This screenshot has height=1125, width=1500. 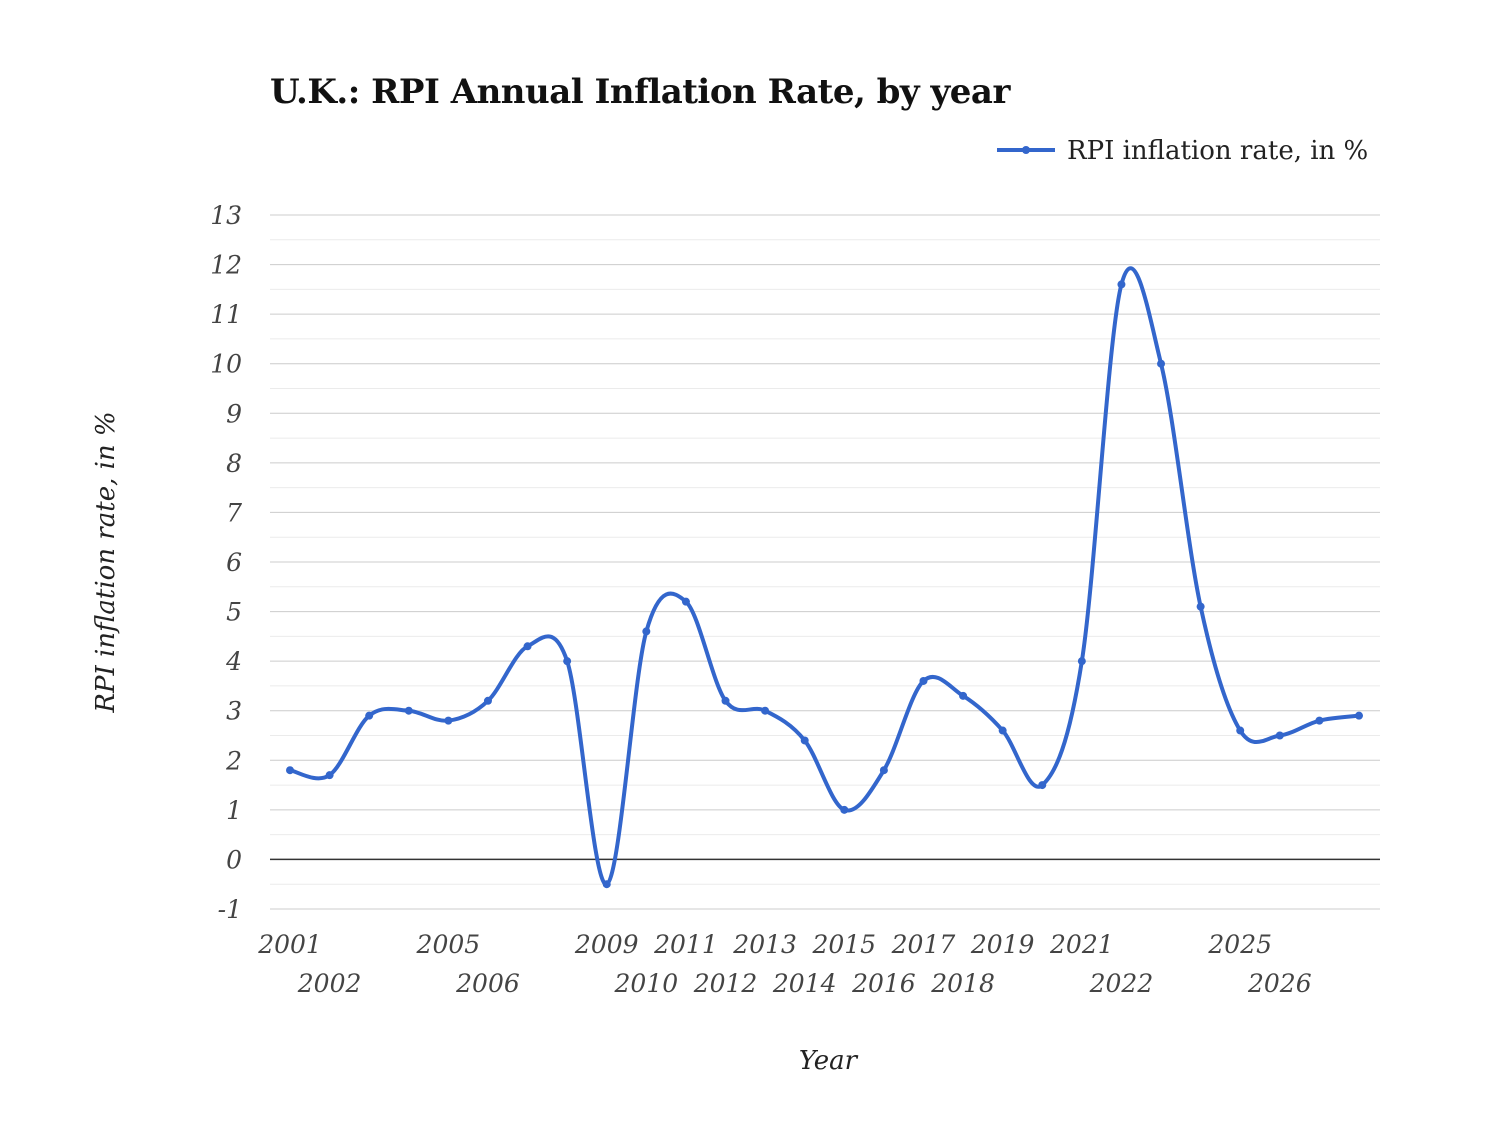 What do you see at coordinates (234, 463) in the screenshot?
I see `y-tick-label: 8` at bounding box center [234, 463].